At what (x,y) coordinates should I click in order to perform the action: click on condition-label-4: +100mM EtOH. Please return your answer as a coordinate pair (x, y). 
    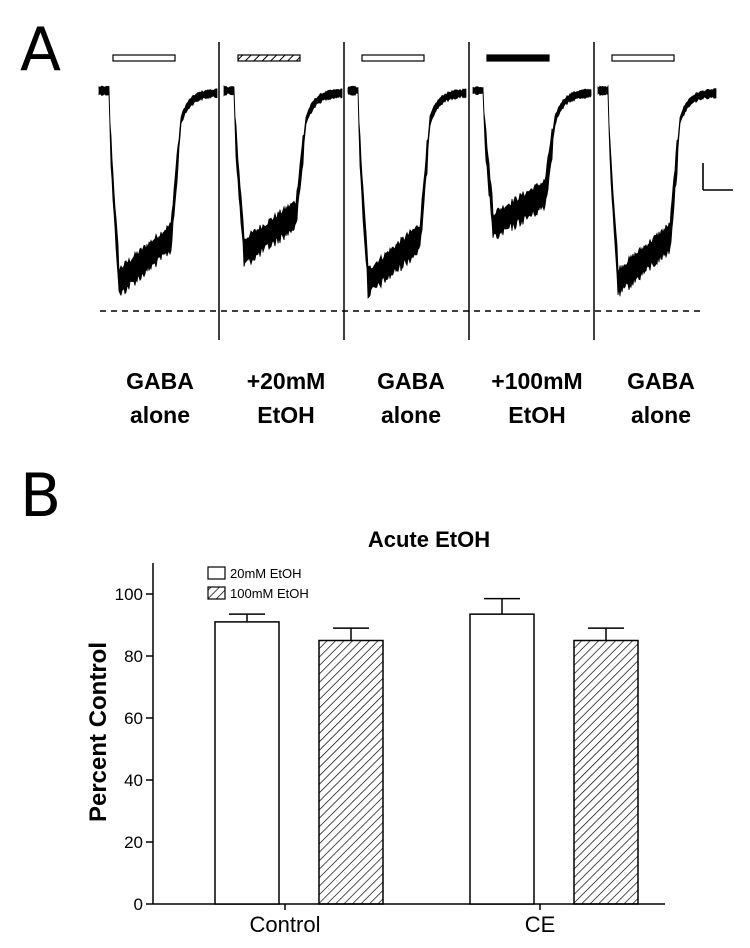
    Looking at the image, I should click on (537, 398).